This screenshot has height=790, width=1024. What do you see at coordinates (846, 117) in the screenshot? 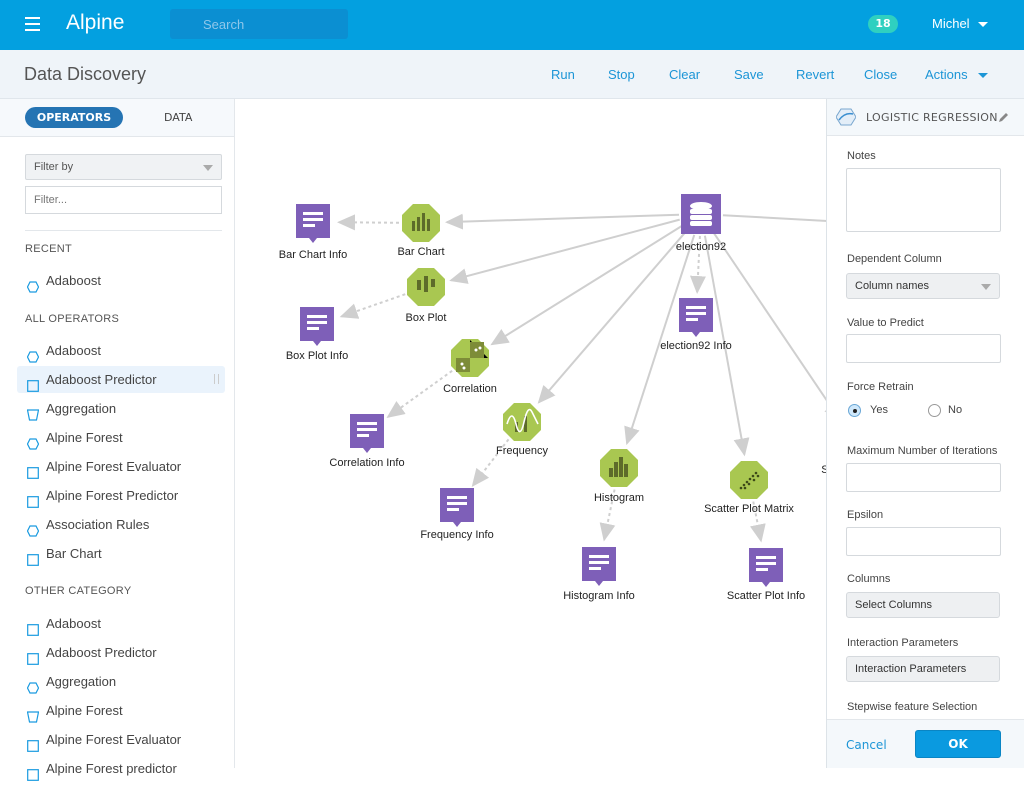
I see `logistic-regression-icon` at bounding box center [846, 117].